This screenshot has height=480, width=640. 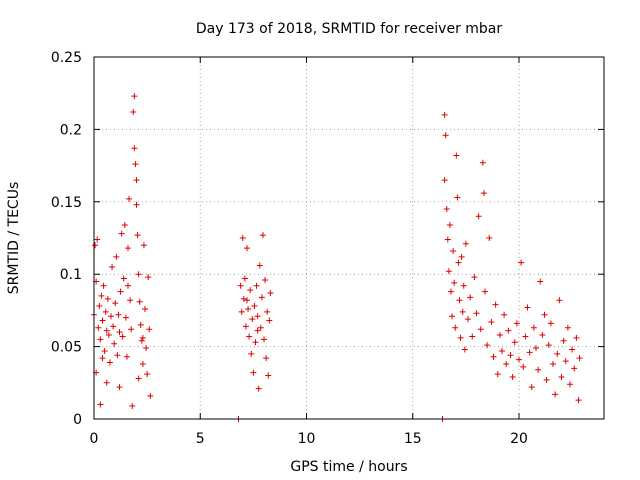 What do you see at coordinates (66, 239) in the screenshot?
I see `y-tick-labels: 0 0.05 0.1 0.15 0.2 0.25` at bounding box center [66, 239].